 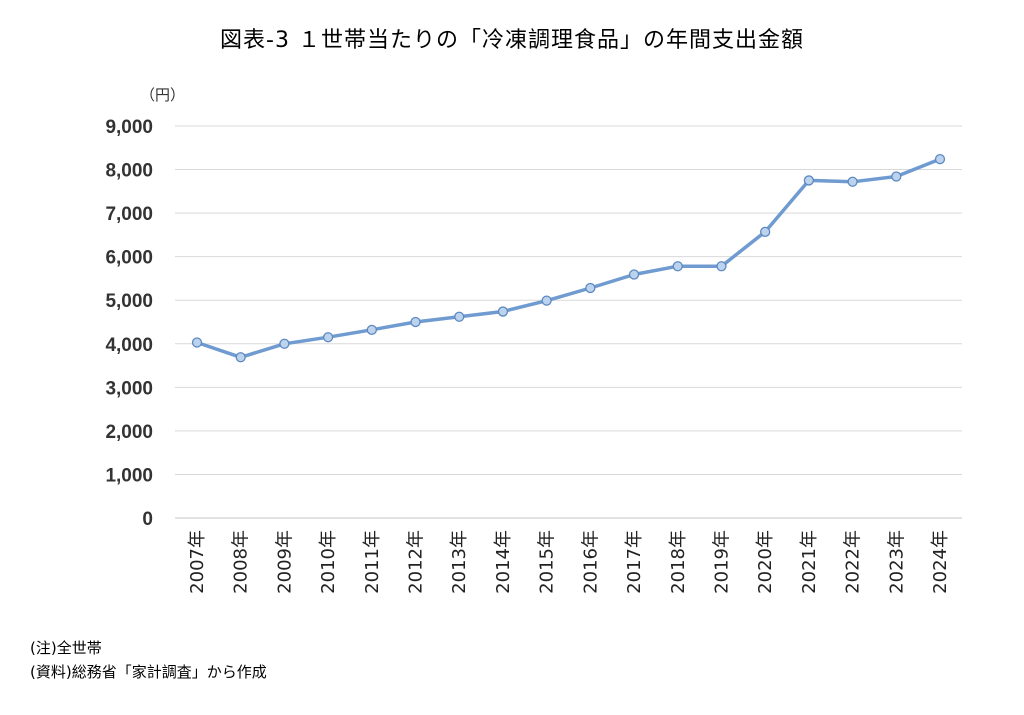 What do you see at coordinates (66, 648) in the screenshot?
I see `note-line: (注)全世帯` at bounding box center [66, 648].